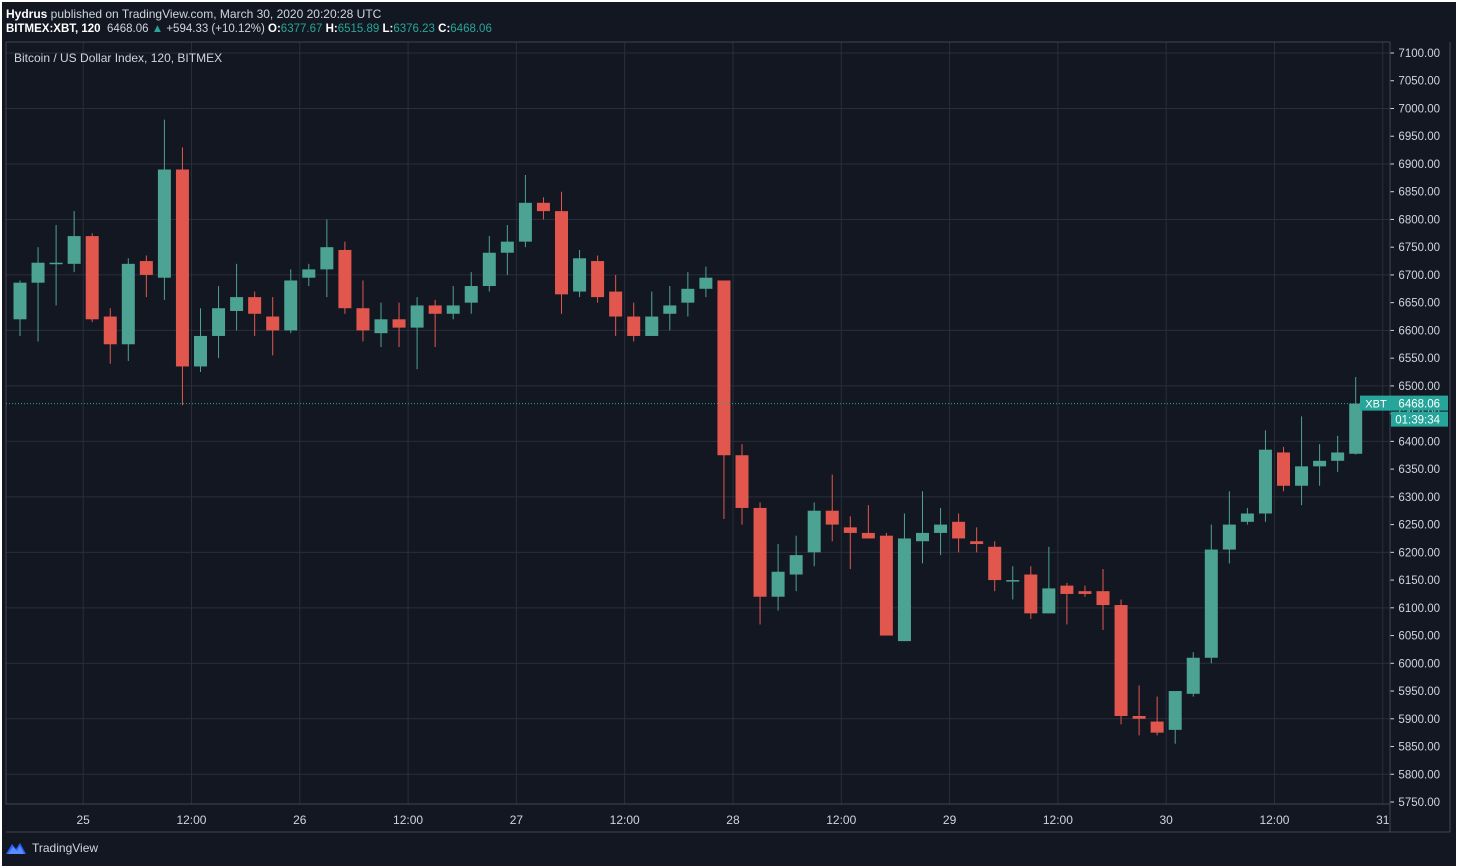 The width and height of the screenshot is (1458, 868). I want to click on countdown-badge, so click(1419, 419).